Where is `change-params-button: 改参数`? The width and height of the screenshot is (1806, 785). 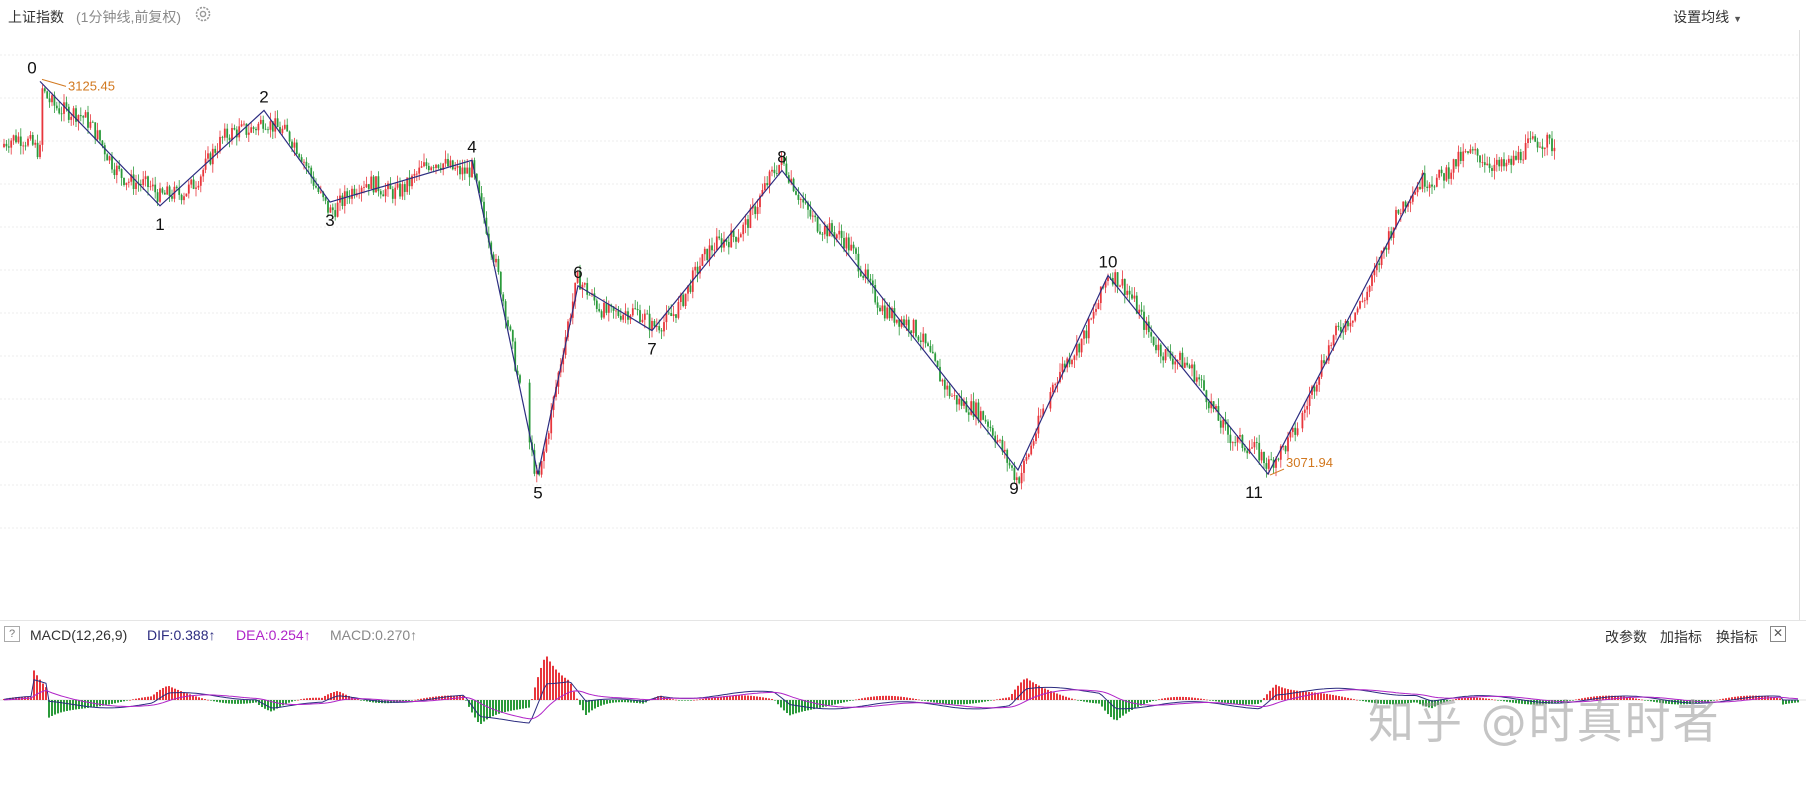 change-params-button: 改参数 is located at coordinates (1626, 637).